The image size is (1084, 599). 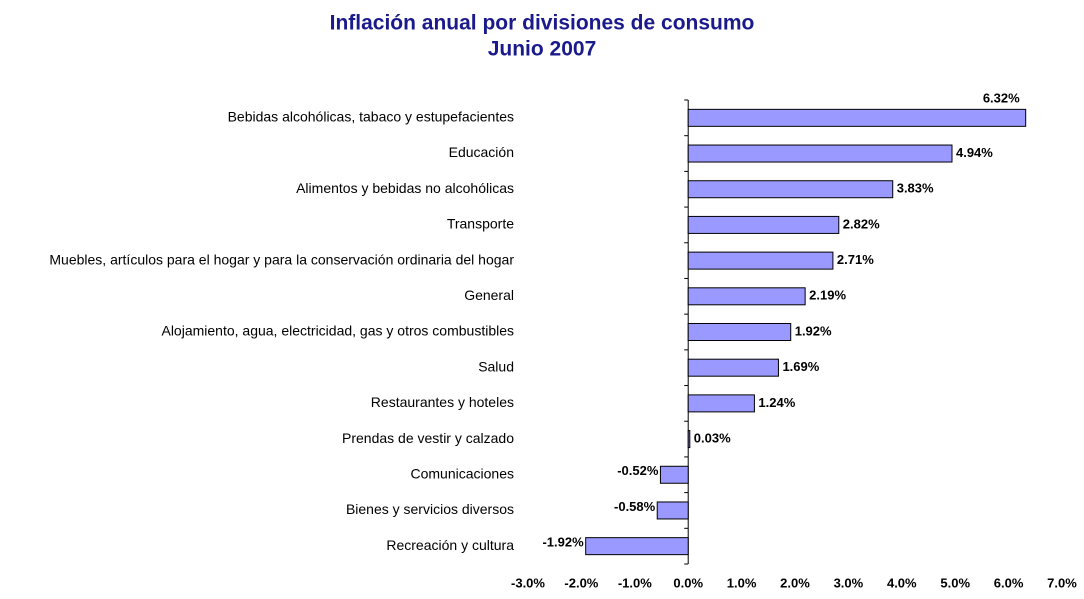 I want to click on y-tick-label: Restaurantes y hoteles, so click(x=442, y=402).